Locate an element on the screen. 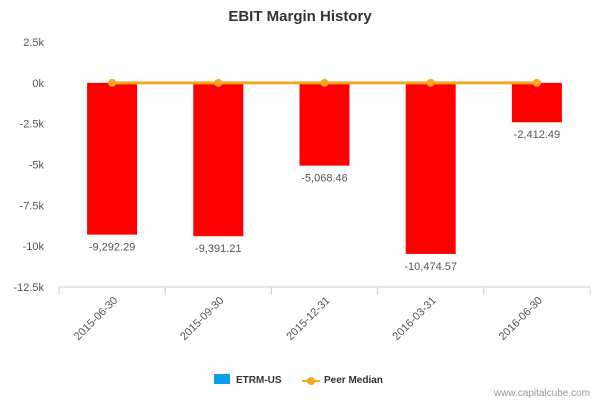 The height and width of the screenshot is (400, 600). chart-title: EBIT Margin History is located at coordinates (300, 16).